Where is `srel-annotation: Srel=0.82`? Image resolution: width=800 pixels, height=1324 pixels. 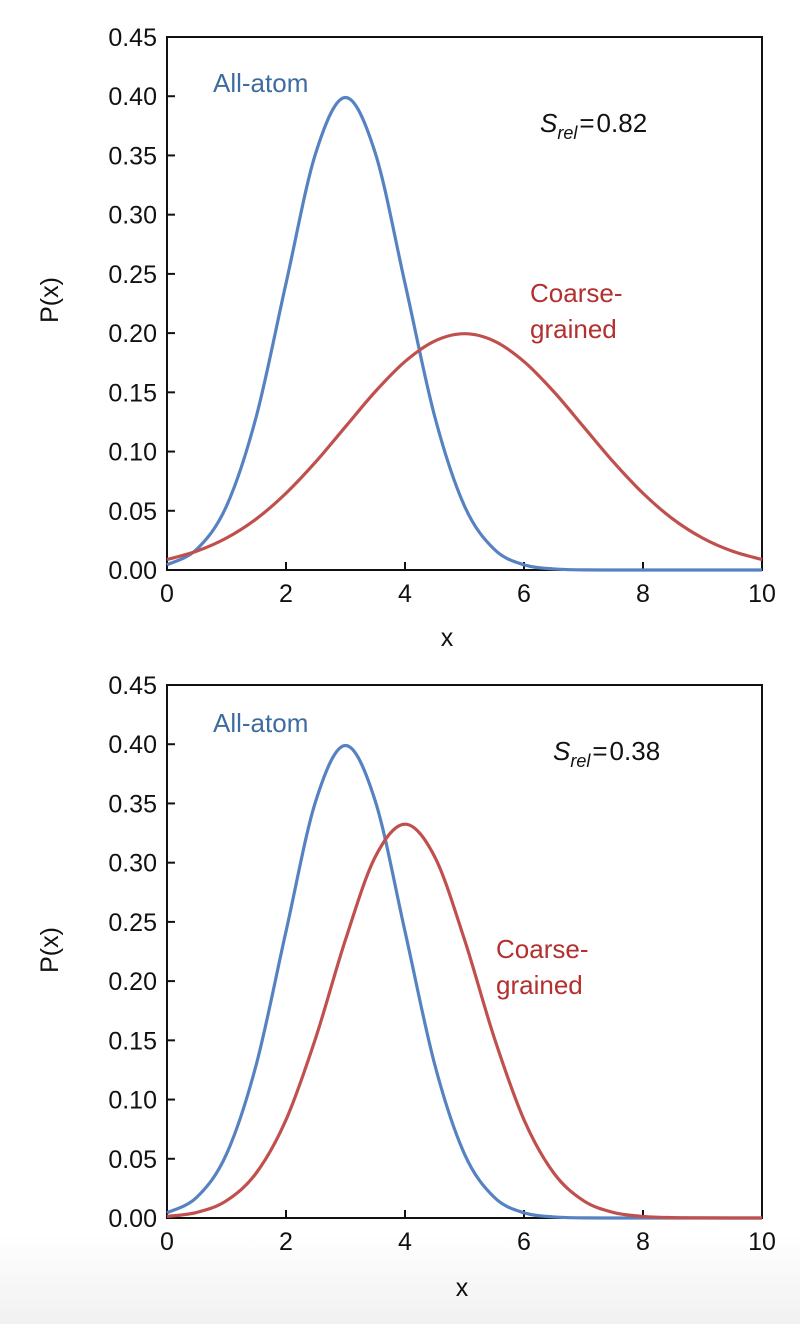
srel-annotation: Srel=0.82 is located at coordinates (593, 125).